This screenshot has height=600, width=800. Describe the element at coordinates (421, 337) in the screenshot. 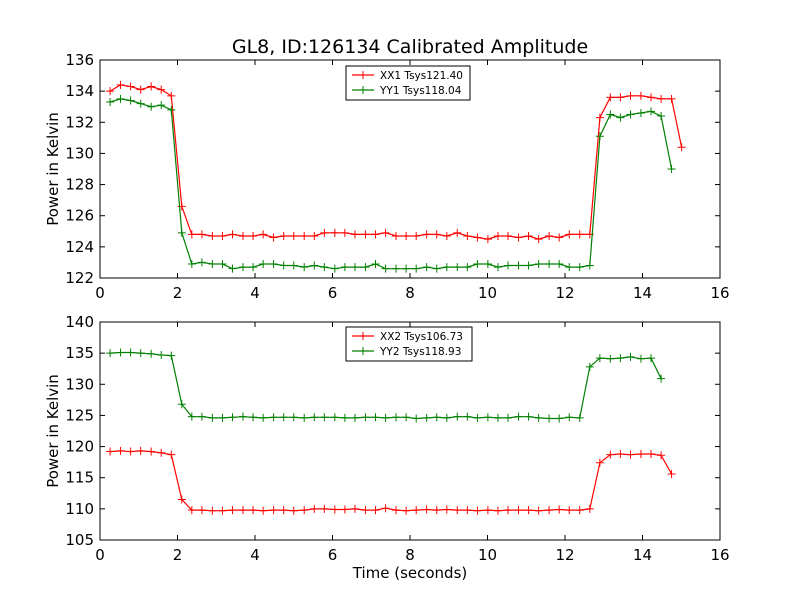

I see `legend-entry-label: XX2 Tsys106.73` at that location.